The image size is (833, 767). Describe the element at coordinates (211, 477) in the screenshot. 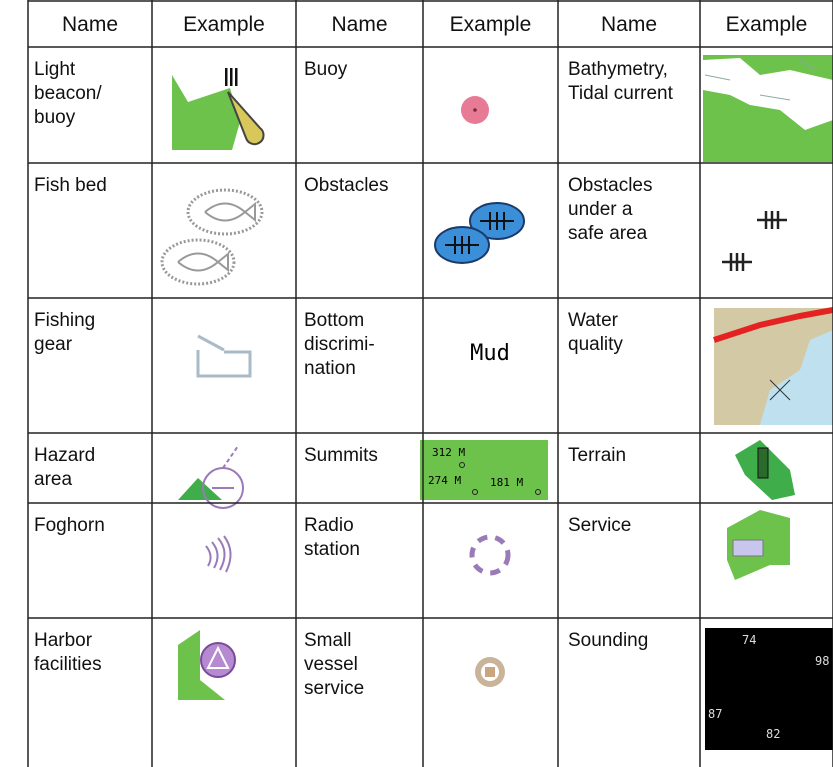

I see `icon-hazard` at that location.